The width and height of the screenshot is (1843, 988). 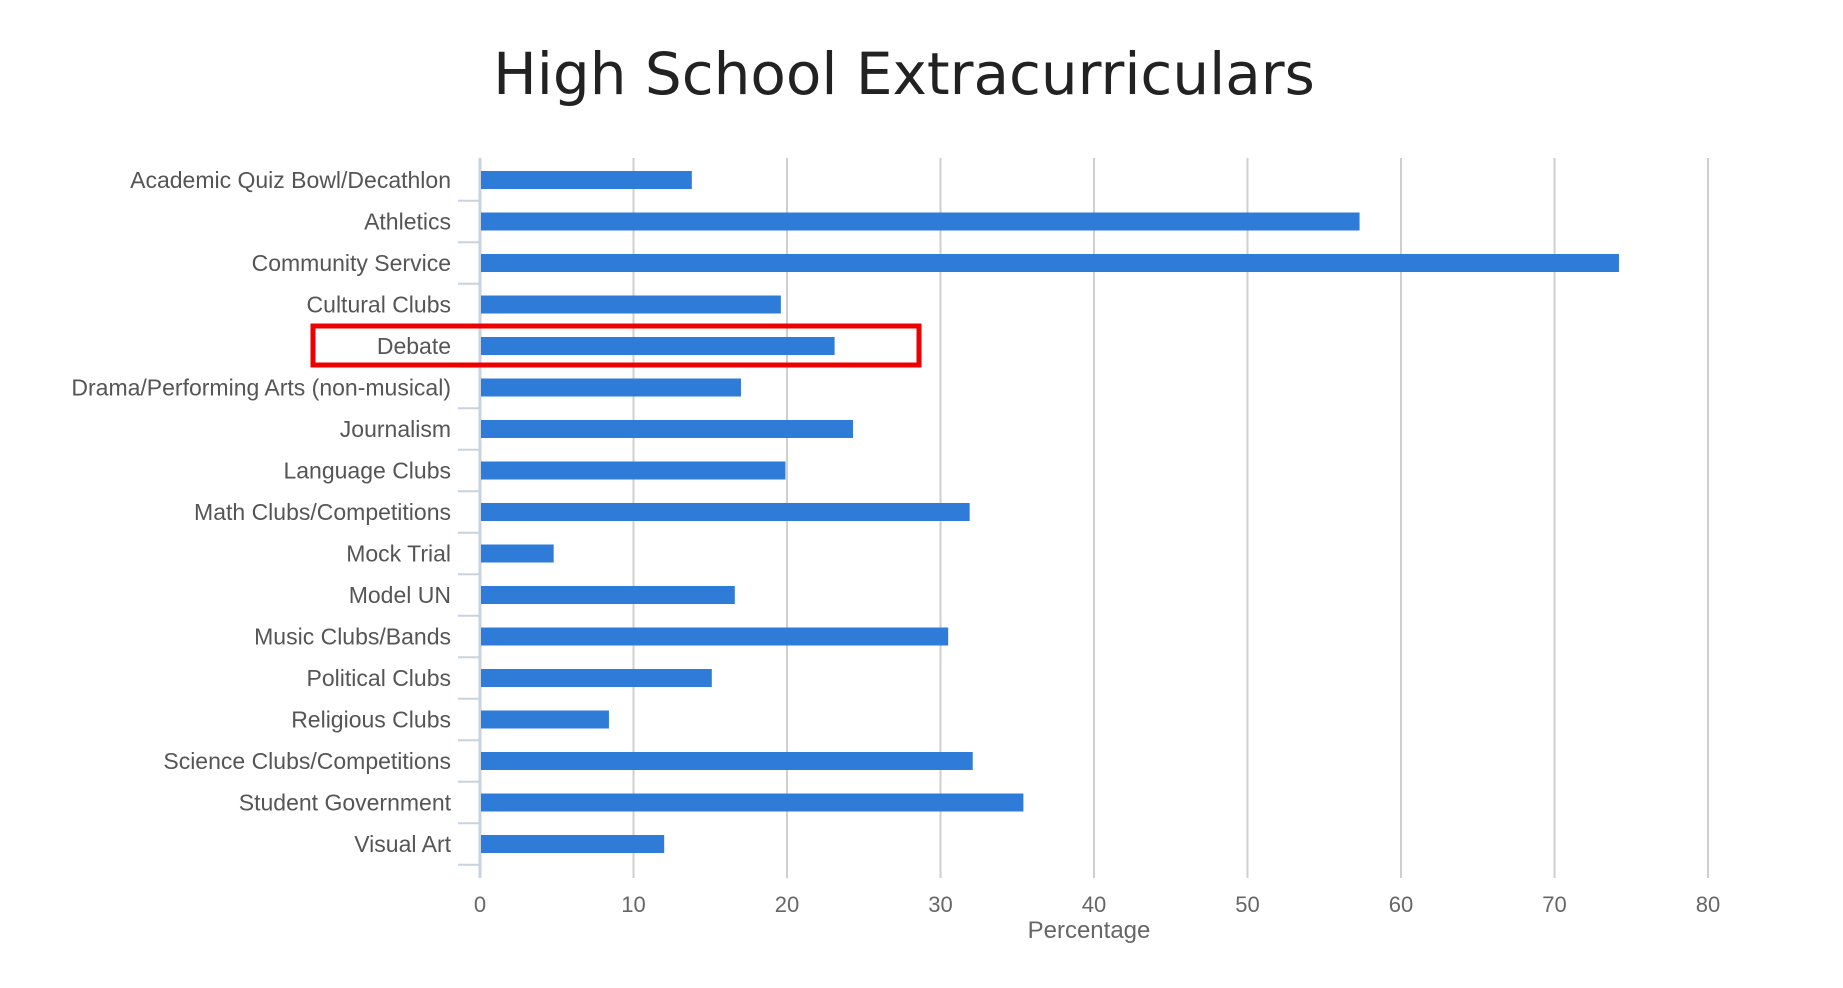 I want to click on x-tick-label: 30, so click(x=940, y=904).